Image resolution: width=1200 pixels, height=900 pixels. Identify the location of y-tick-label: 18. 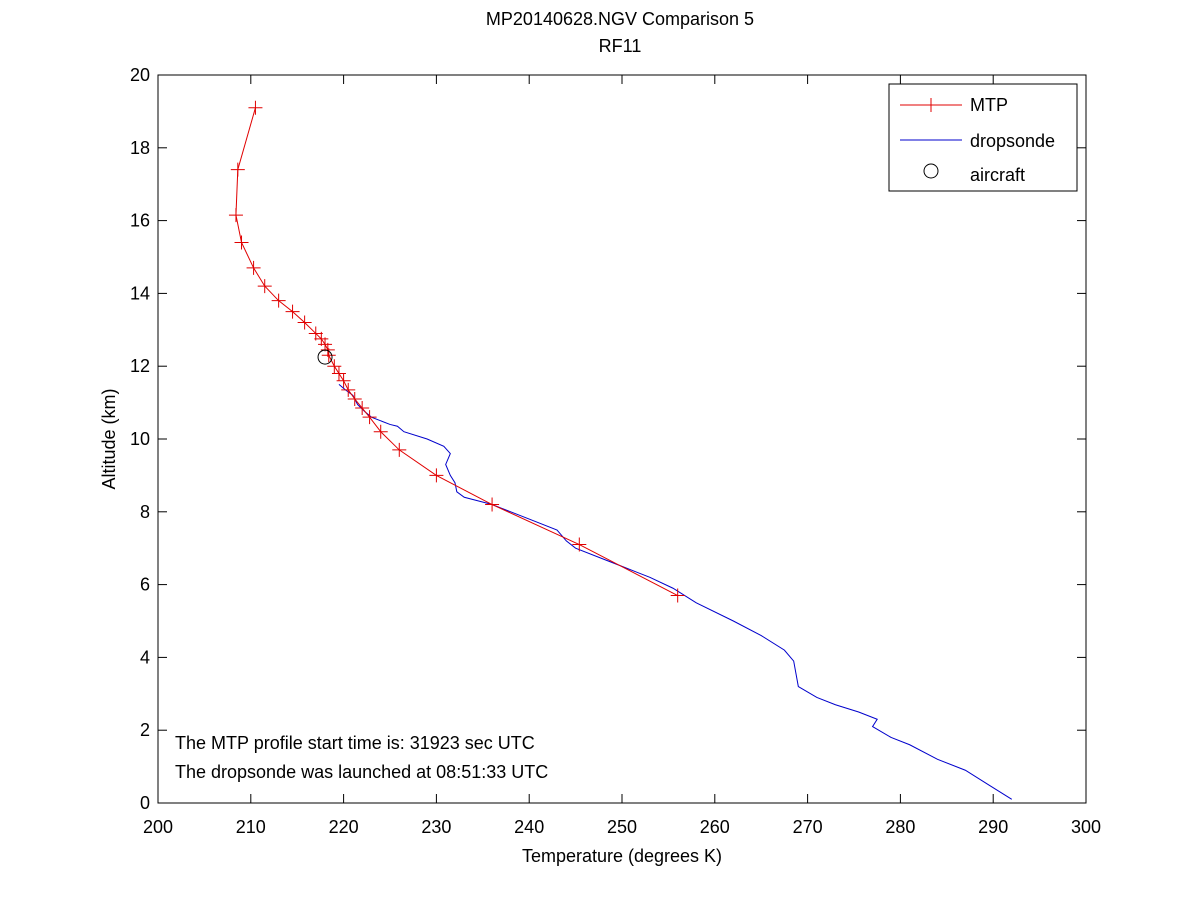
(140, 148).